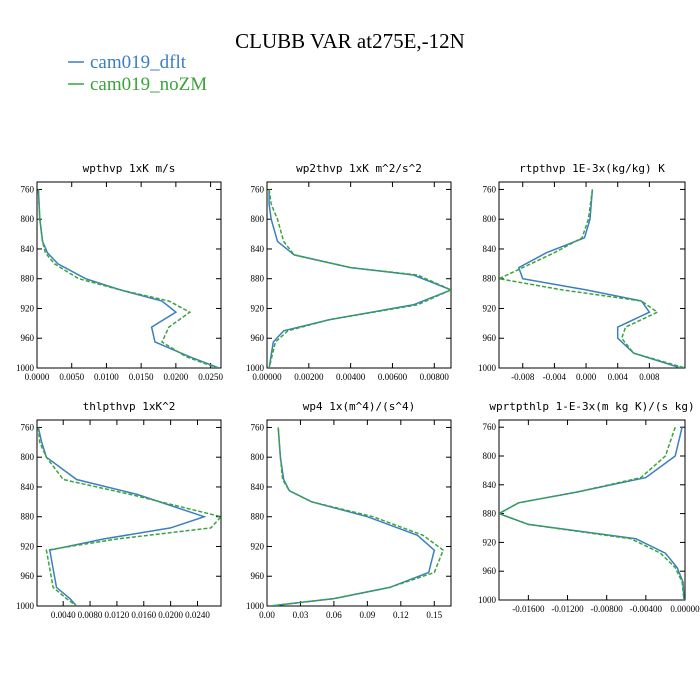  Describe the element at coordinates (334, 615) in the screenshot. I see `x-tick-label: 0.06` at that location.